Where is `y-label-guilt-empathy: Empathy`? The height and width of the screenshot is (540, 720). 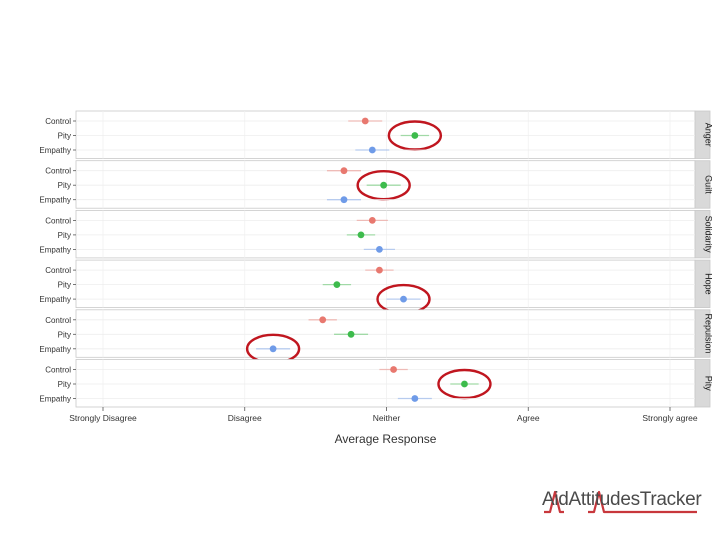 y-label-guilt-empathy: Empathy is located at coordinates (55, 200).